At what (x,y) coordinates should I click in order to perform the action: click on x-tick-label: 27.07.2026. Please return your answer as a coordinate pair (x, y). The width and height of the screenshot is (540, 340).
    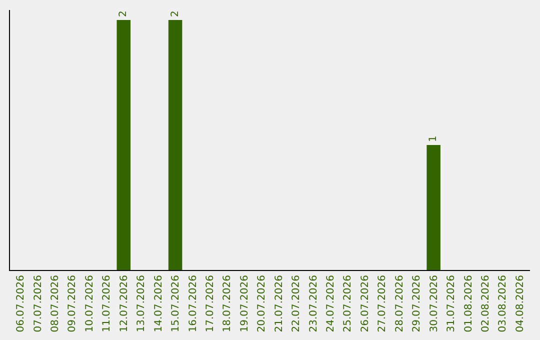
    Looking at the image, I should click on (382, 303).